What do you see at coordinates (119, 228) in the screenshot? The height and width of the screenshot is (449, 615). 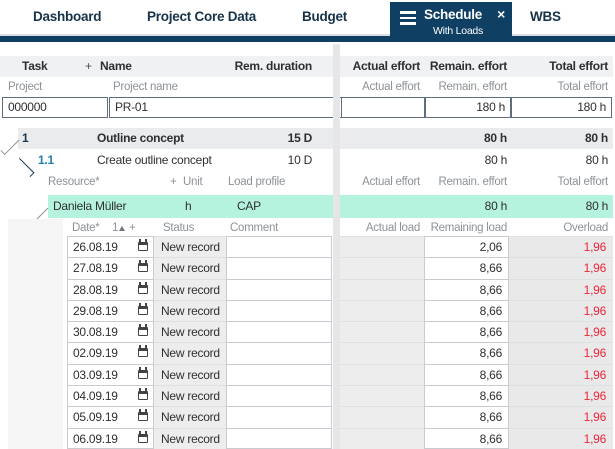 I see `sort-order-indicator: 1` at bounding box center [119, 228].